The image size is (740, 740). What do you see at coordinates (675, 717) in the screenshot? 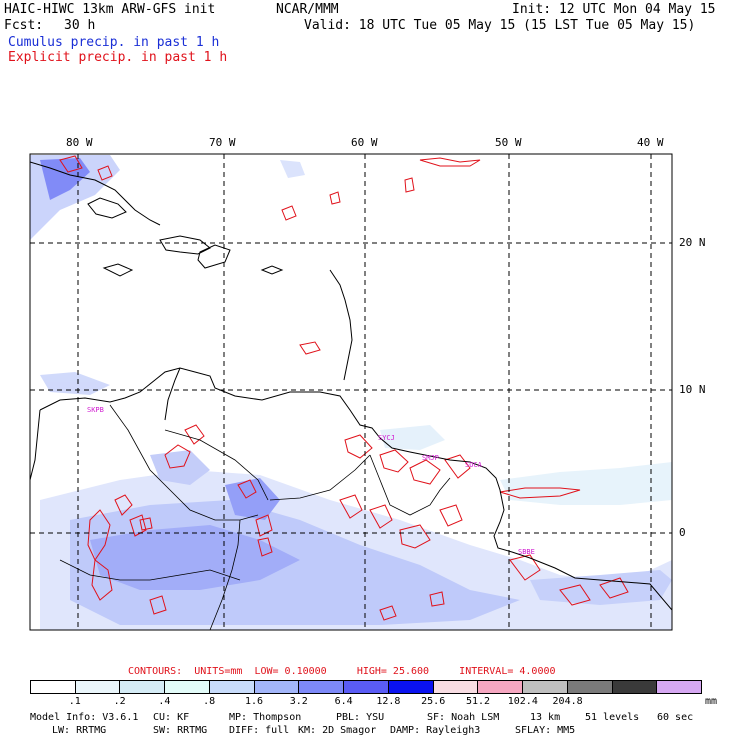
I see `model-info-item: 60 sec` at bounding box center [675, 717].